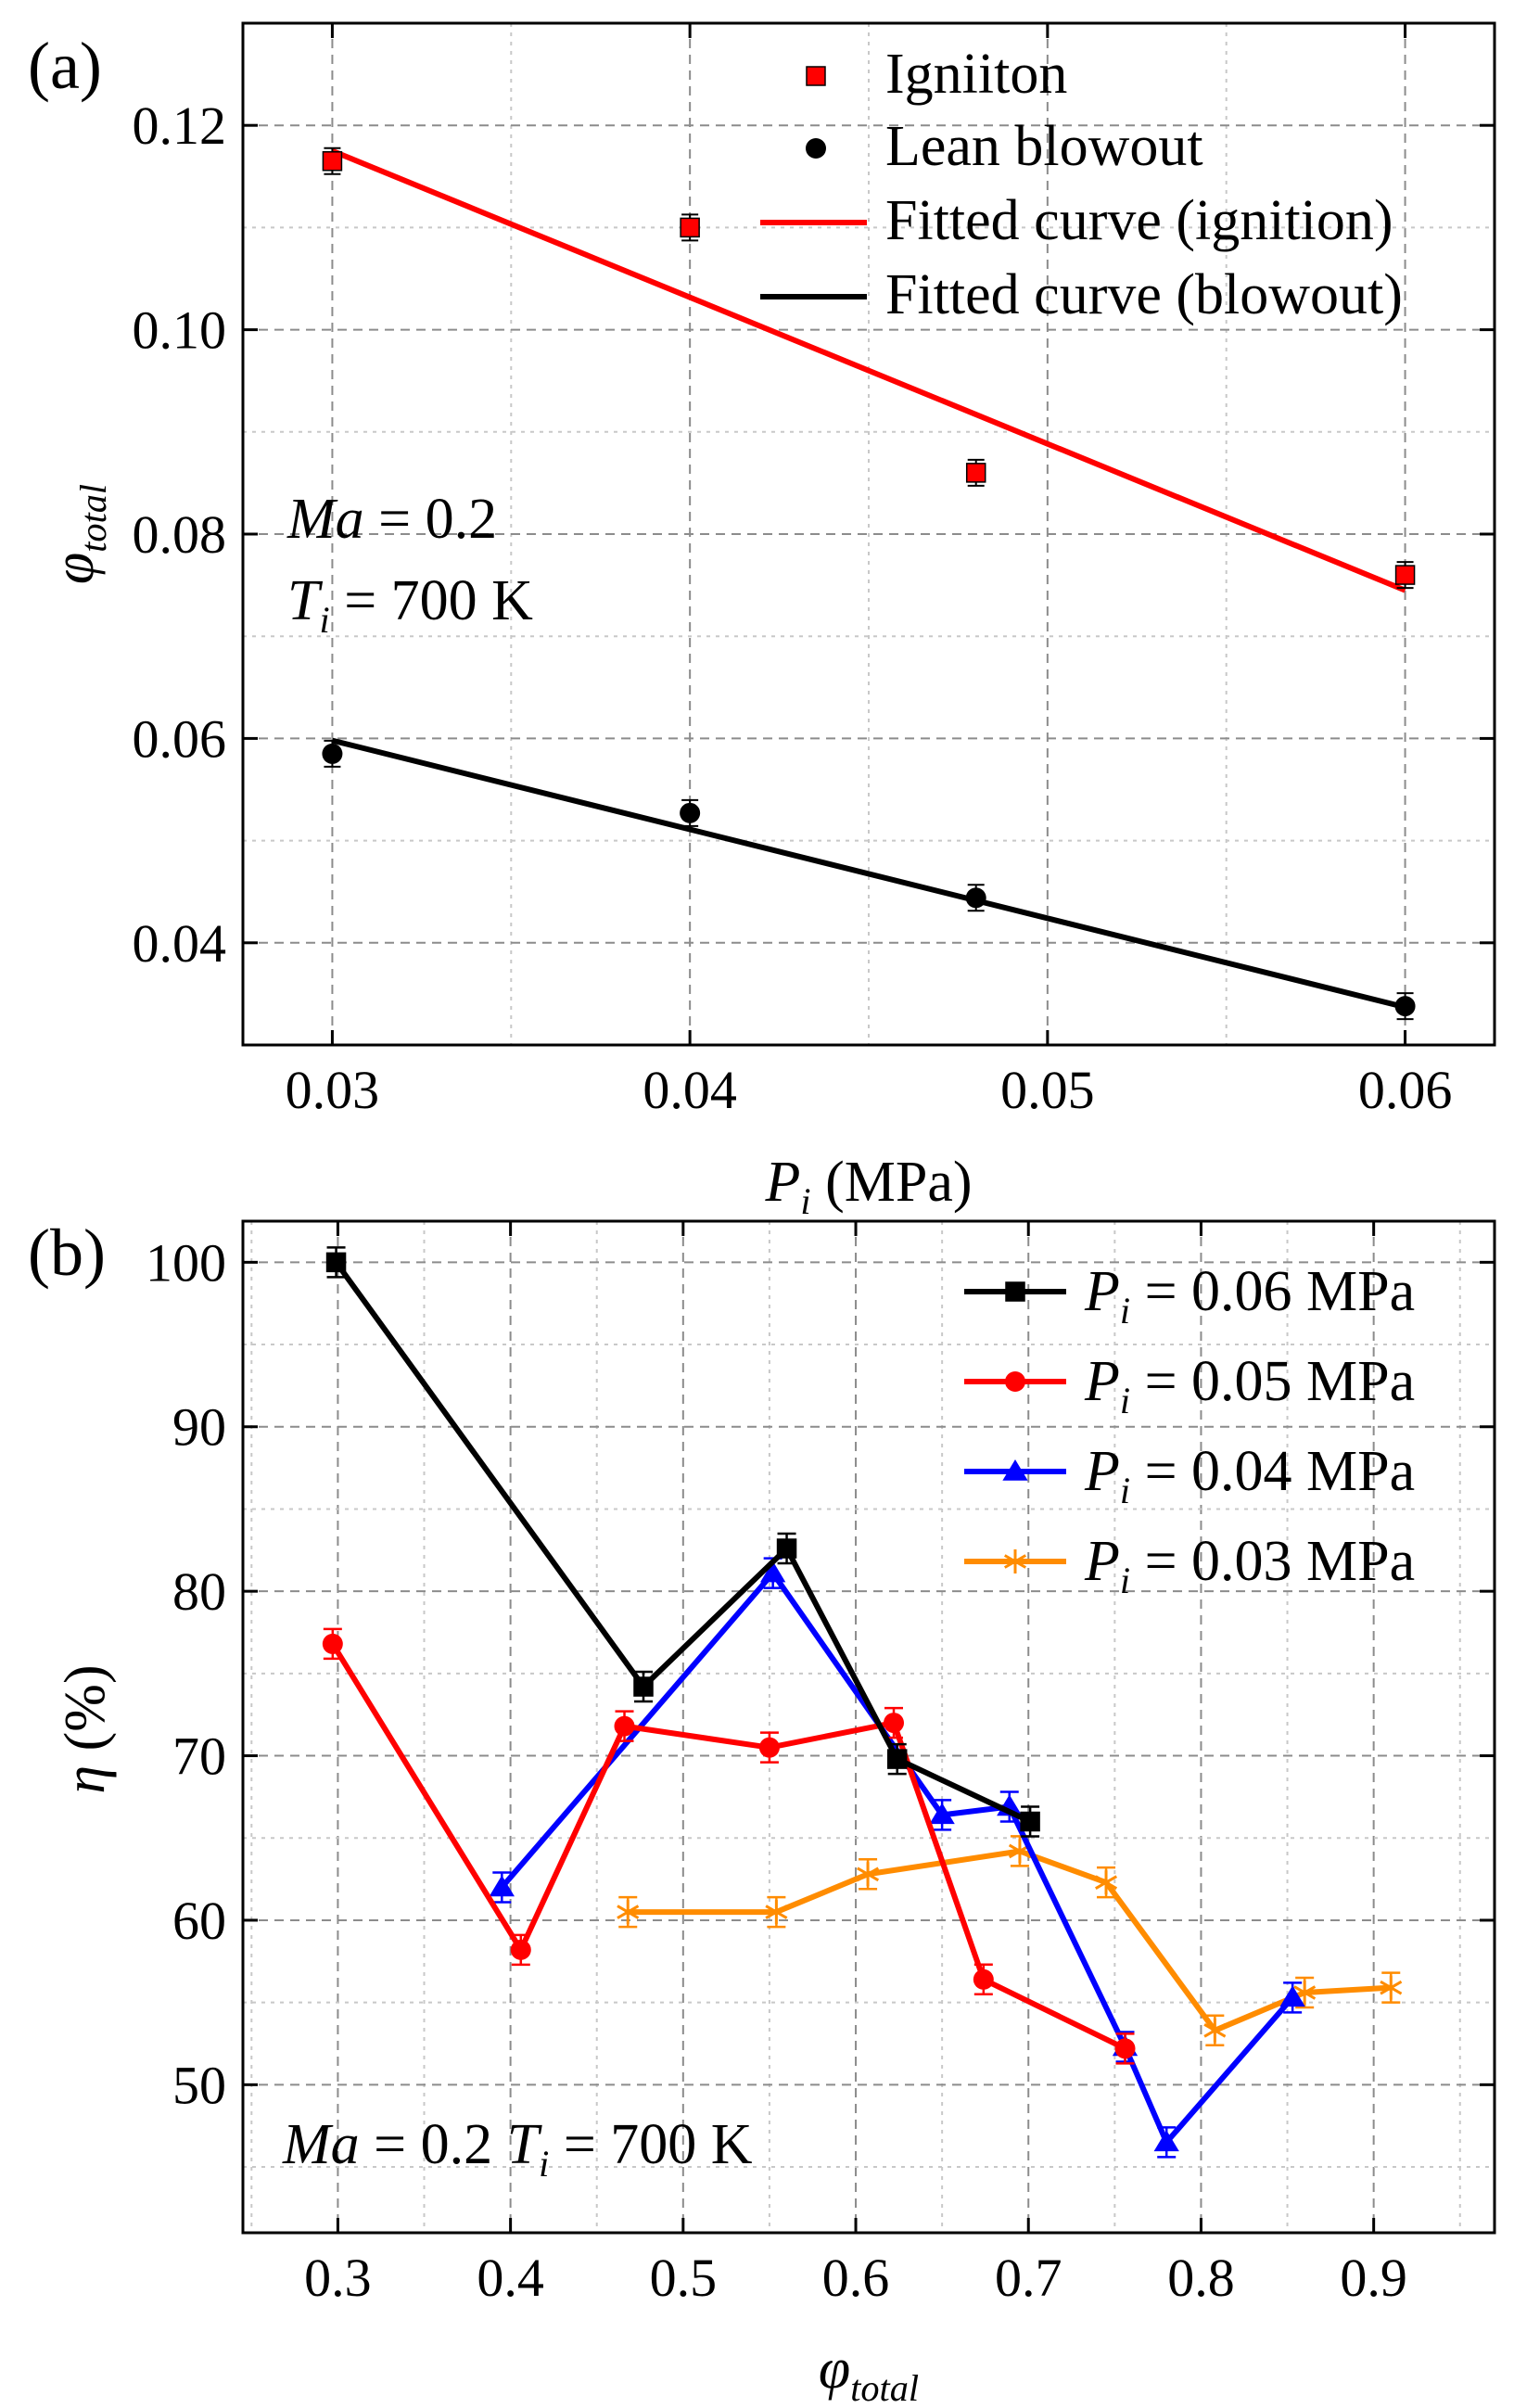 This screenshot has height=2408, width=1514. I want to click on legend-marker-square, so click(1015, 1291).